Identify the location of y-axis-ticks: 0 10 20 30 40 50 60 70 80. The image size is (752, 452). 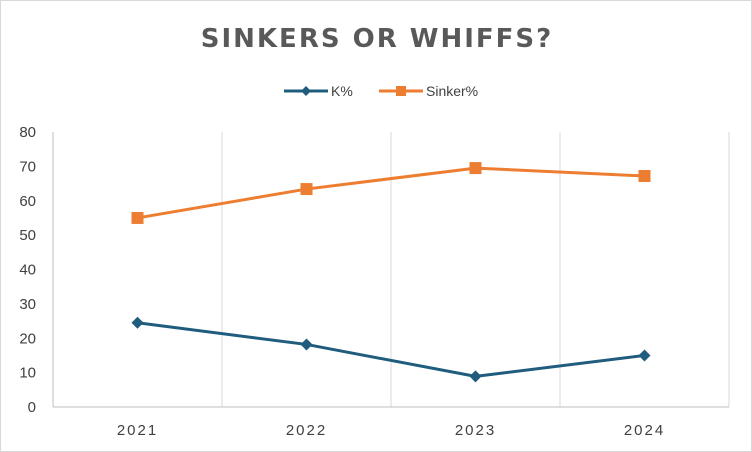
(27, 270).